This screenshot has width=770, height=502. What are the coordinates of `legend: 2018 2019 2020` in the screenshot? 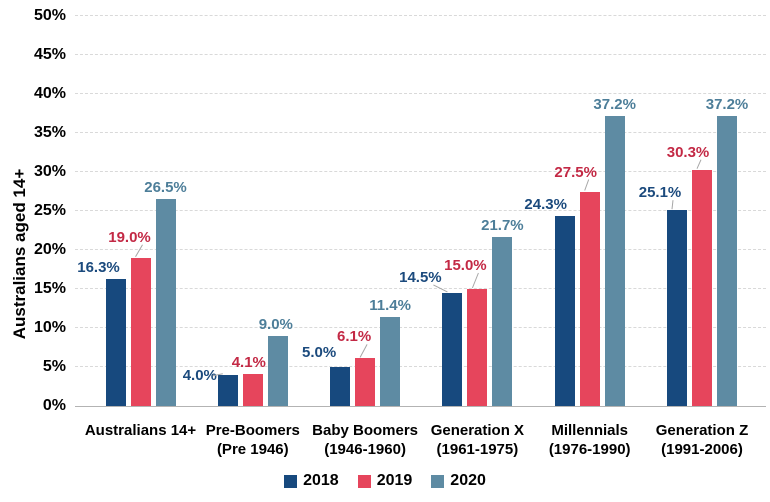 It's located at (385, 481).